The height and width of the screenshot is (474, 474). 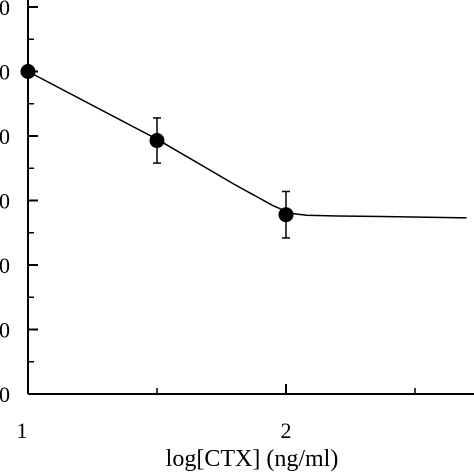 What do you see at coordinates (286, 430) in the screenshot?
I see `x-tick-label: 2` at bounding box center [286, 430].